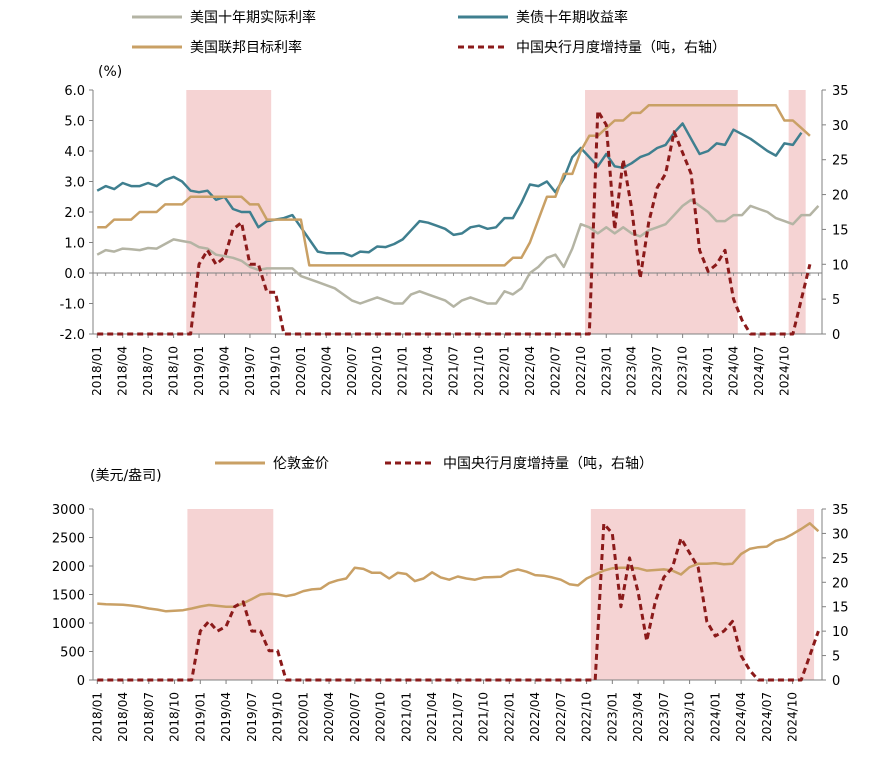 This screenshot has height=771, width=885. What do you see at coordinates (68, 567) in the screenshot?
I see `y-left-tick-label: 2000` at bounding box center [68, 567].